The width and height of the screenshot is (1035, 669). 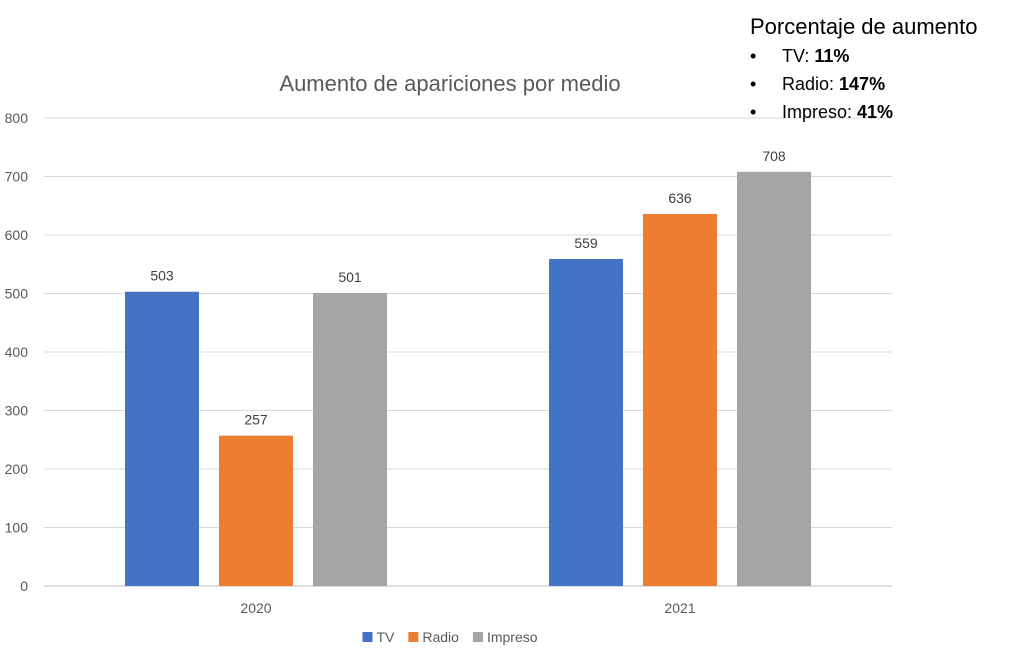 What do you see at coordinates (440, 637) in the screenshot?
I see `legend-label: Radio` at bounding box center [440, 637].